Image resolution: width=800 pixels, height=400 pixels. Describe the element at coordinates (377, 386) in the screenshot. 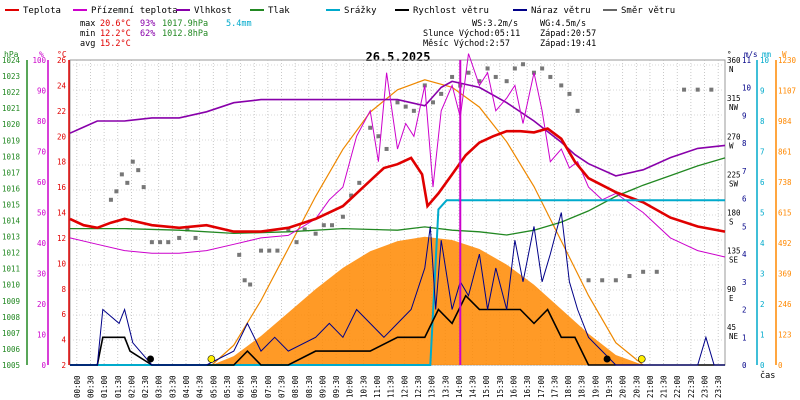

I see `x-tick-label: 11:00` at that location.